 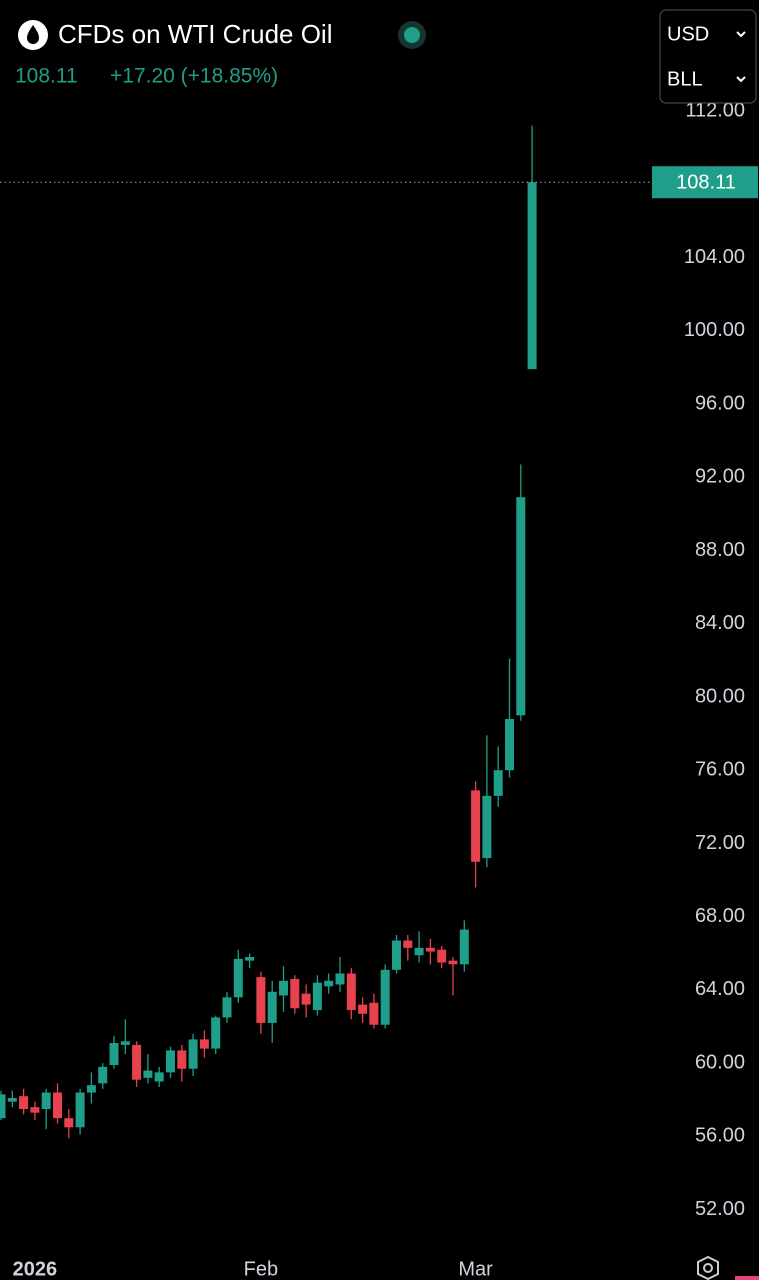 What do you see at coordinates (720, 623) in the screenshot?
I see `y-tick-label: 84.00` at bounding box center [720, 623].